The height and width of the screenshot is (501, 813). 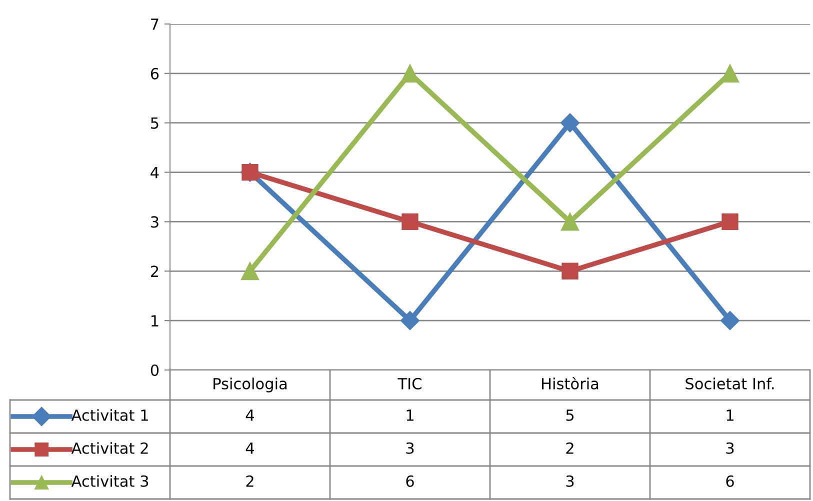 What do you see at coordinates (109, 448) in the screenshot?
I see `legend-label: Activitat 2` at bounding box center [109, 448].